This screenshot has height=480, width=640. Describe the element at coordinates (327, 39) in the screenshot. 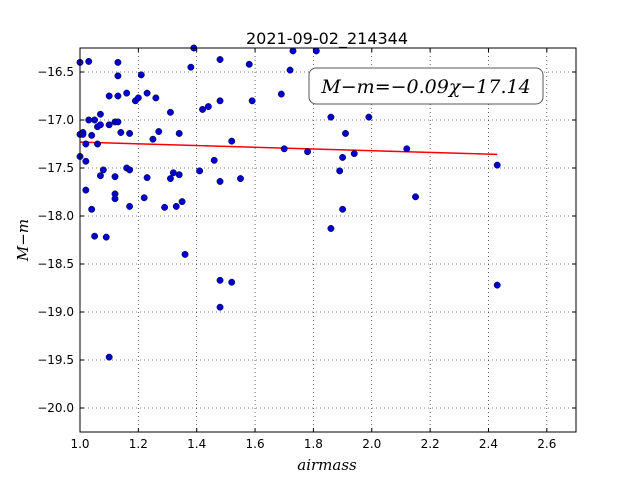

I see `chart-title: 2021-09-02_214344` at that location.